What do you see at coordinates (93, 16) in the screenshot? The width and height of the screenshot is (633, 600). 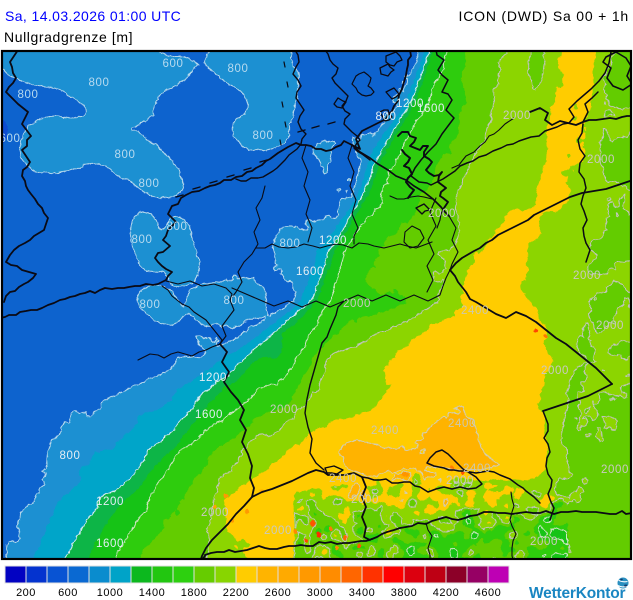 I see `svg-text: Sa, 14.03.2026 01:00 UTC` at bounding box center [93, 16].